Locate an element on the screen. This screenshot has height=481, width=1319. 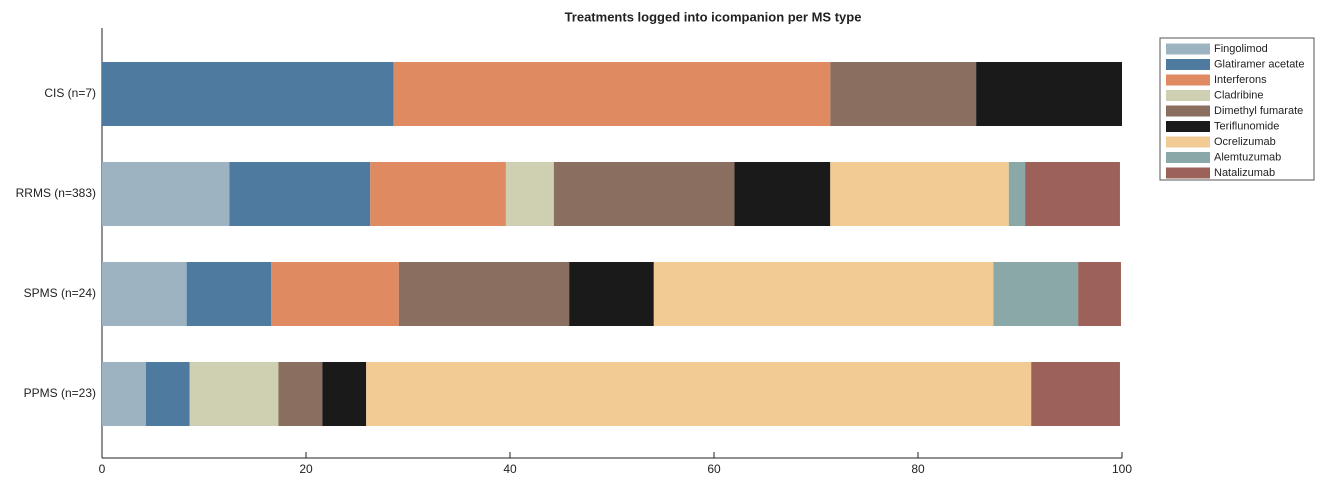
x-tick-label: 100 is located at coordinates (1122, 469).